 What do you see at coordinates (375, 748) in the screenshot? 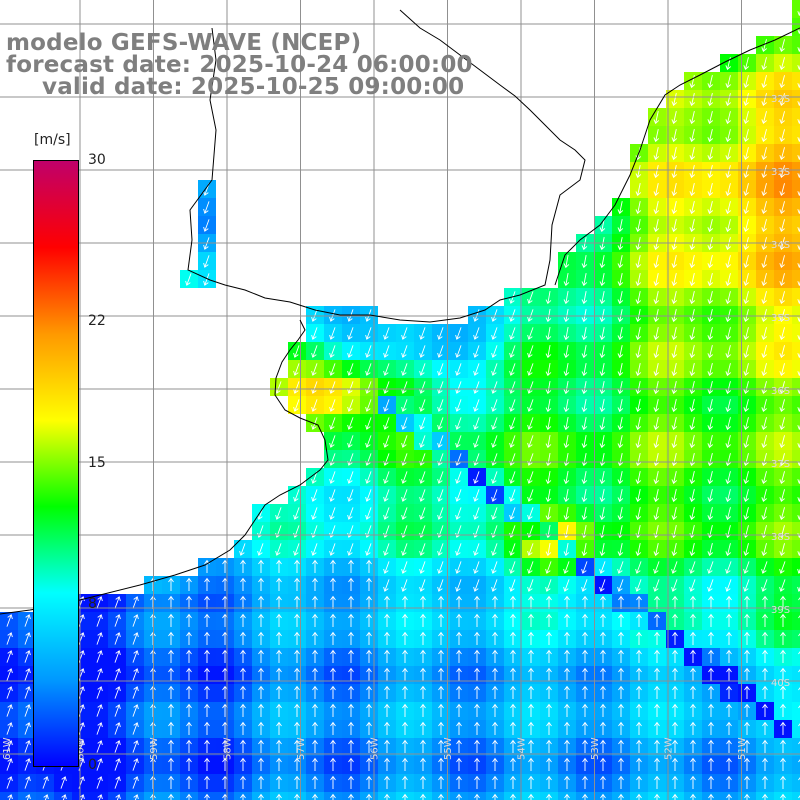
I see `longitude-label: 56W` at bounding box center [375, 748].